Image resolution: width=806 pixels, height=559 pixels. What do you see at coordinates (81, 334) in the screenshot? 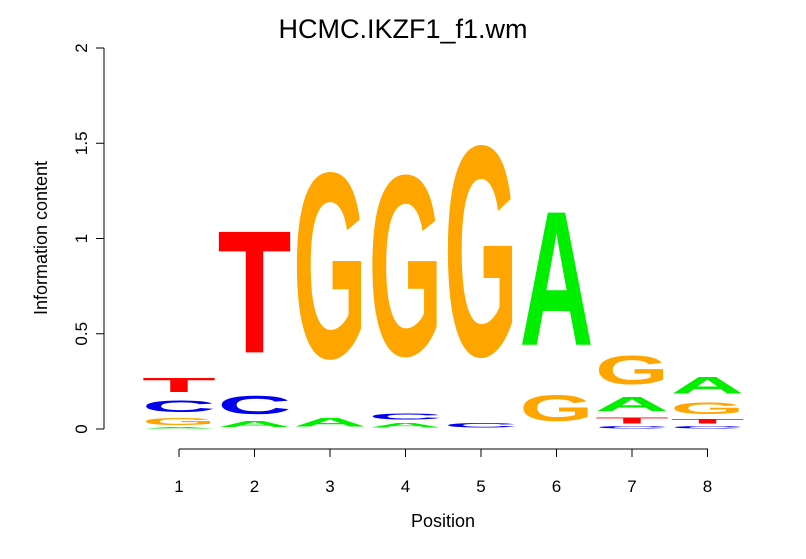
I see `y-tick-label: 0.5` at bounding box center [81, 334].